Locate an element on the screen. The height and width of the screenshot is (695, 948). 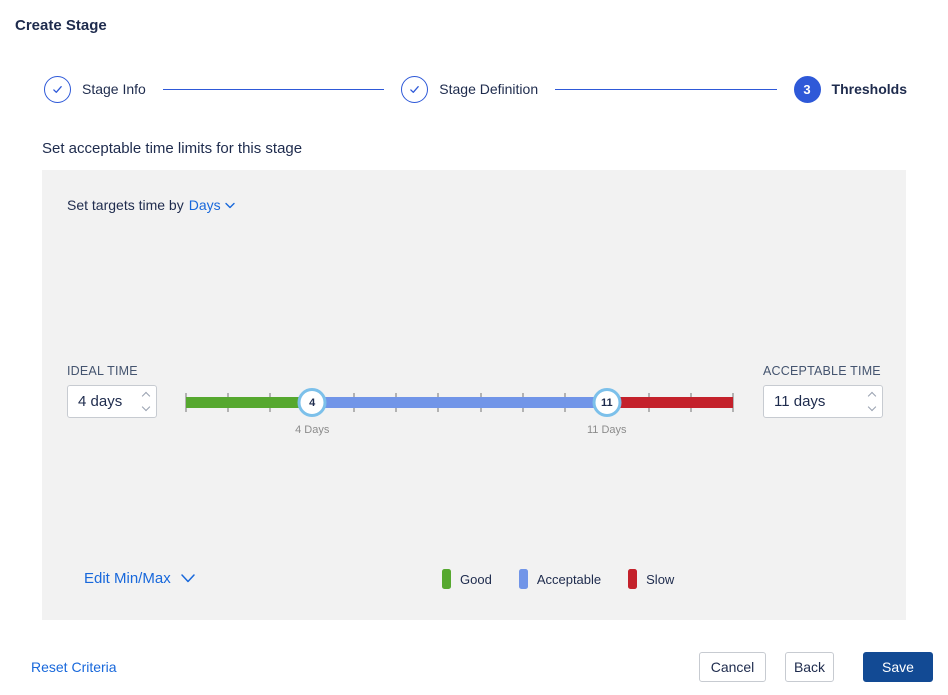
time-unit-dropdown: Days is located at coordinates (212, 205).